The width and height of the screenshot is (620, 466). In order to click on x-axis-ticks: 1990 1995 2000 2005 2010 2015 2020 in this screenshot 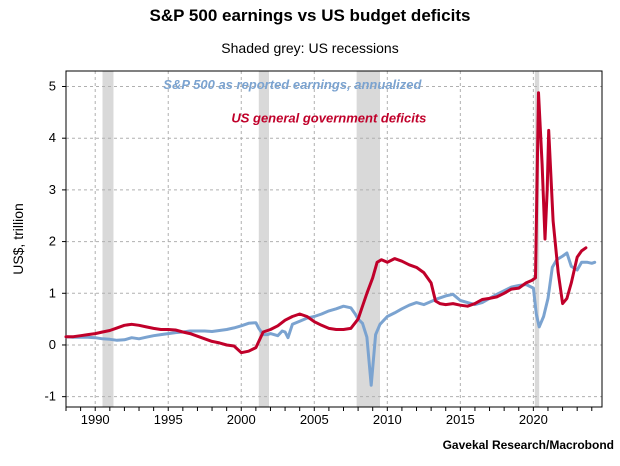, I will do `click(329, 417)`.